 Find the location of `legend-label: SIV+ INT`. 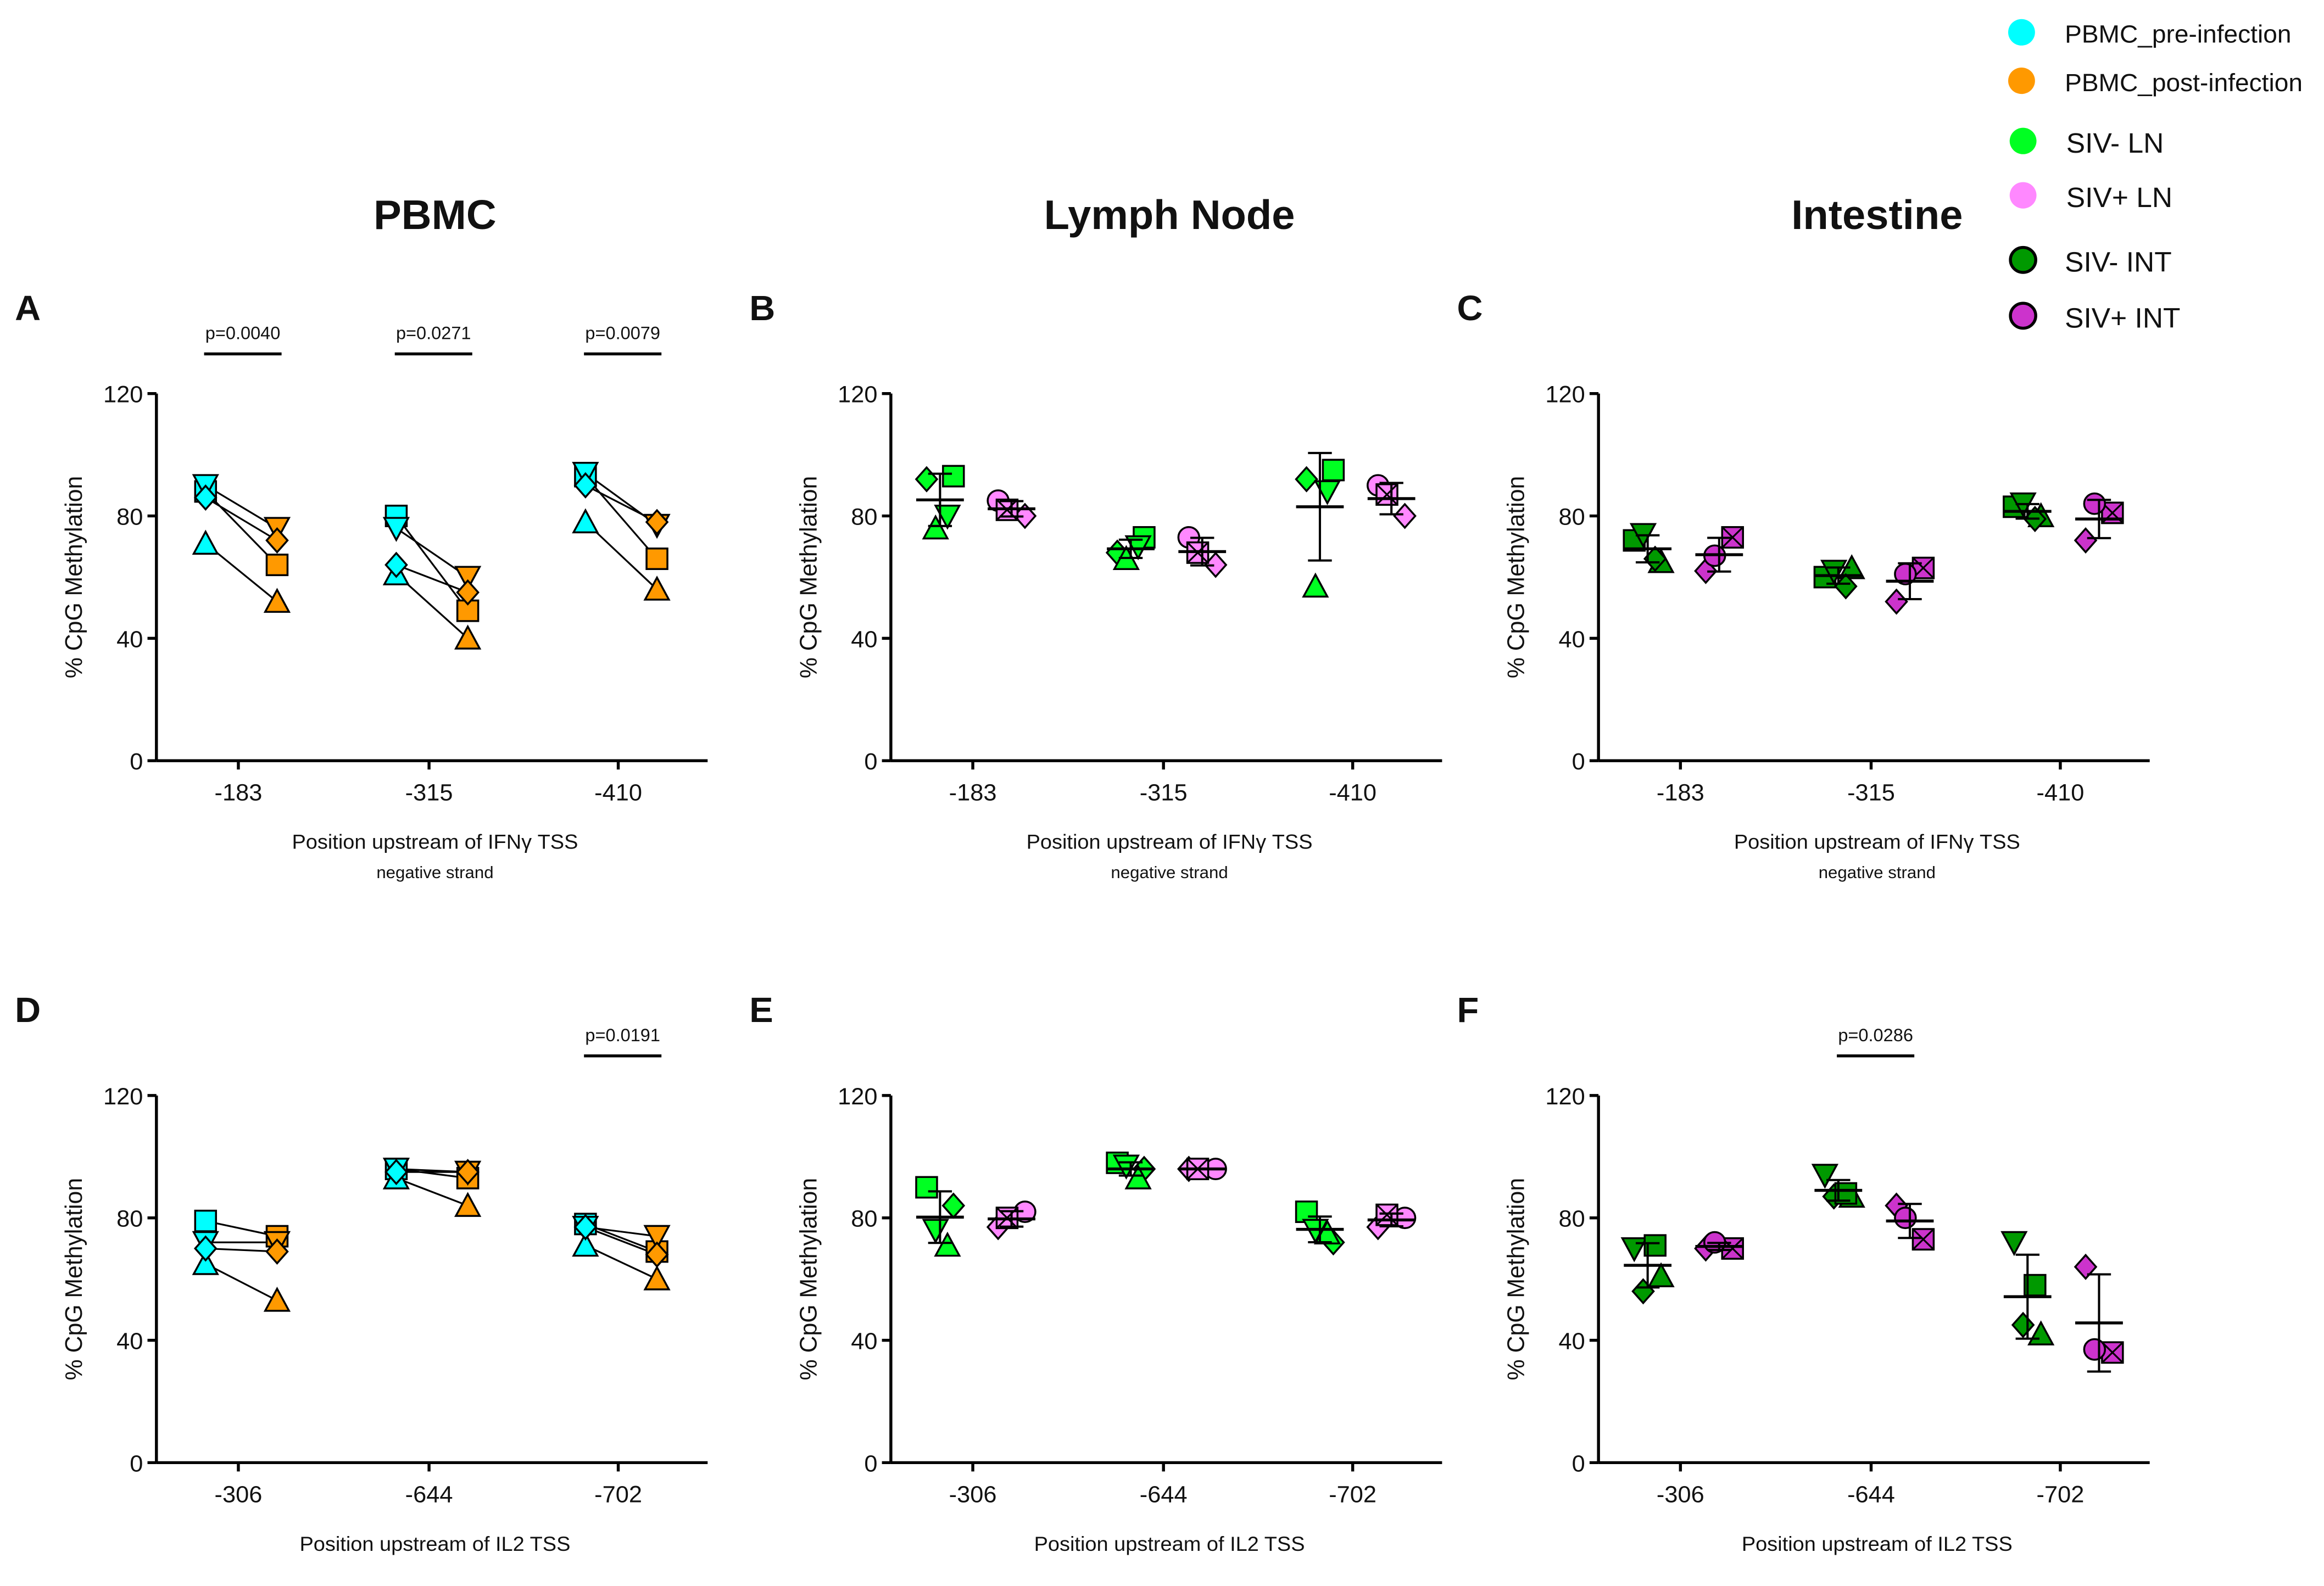

legend-label: SIV+ INT is located at coordinates (2122, 319).